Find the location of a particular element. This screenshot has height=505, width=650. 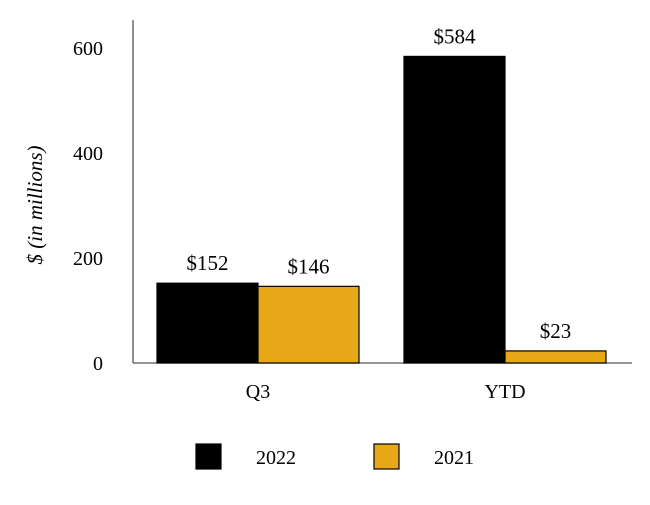

data-label: $152 is located at coordinates (208, 263).